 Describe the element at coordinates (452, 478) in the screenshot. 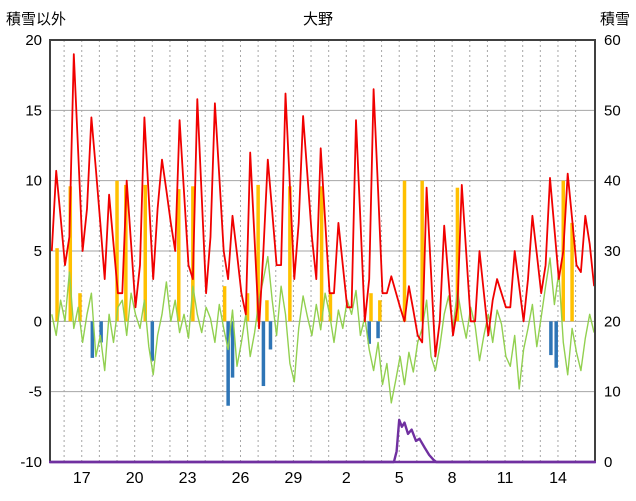

I see `x-axis-tick-label: 8` at that location.